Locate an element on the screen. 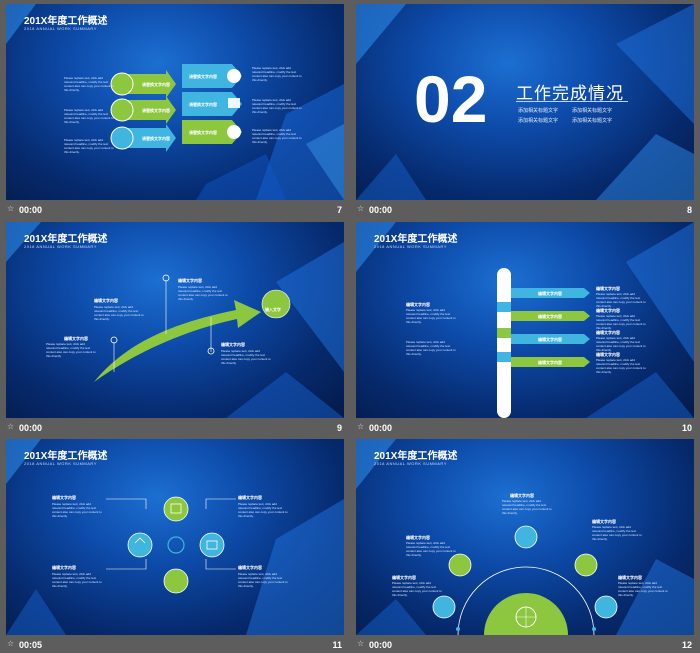 The image size is (700, 653). left-arrow-top is located at coordinates (151, 84).